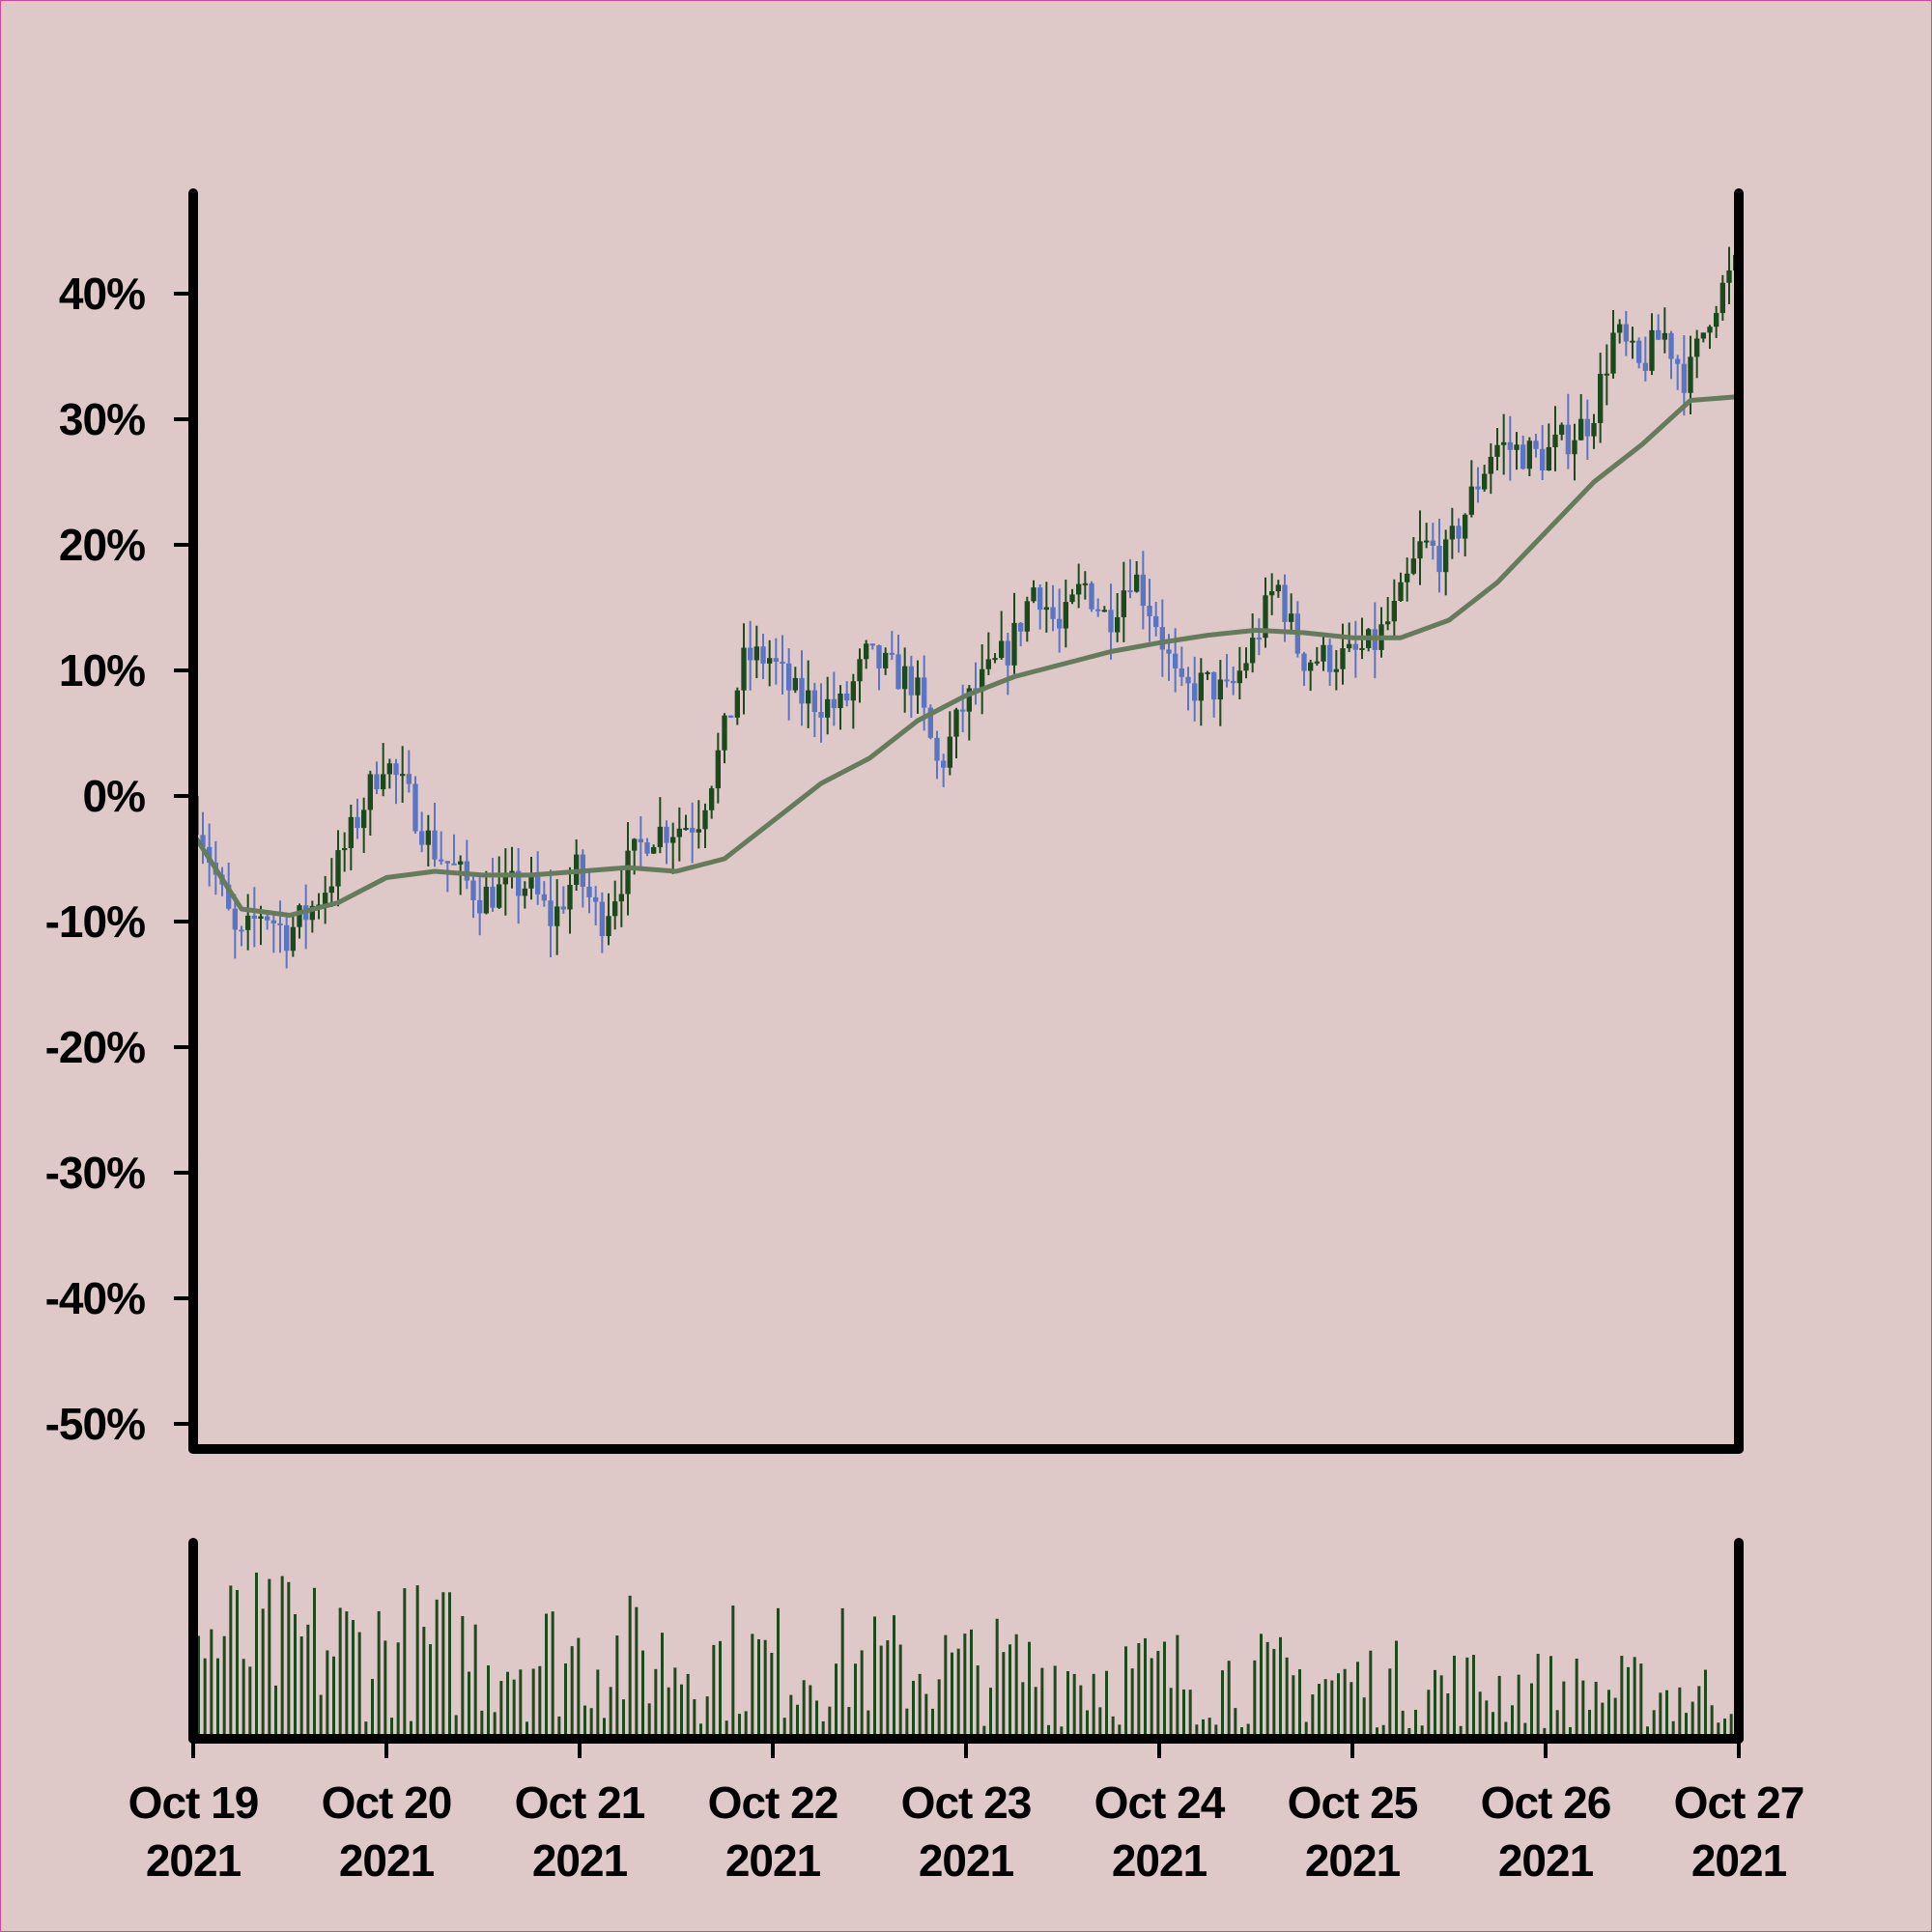 This screenshot has width=1932, height=1932. Describe the element at coordinates (1739, 1802) in the screenshot. I see `x-tick-label-date: Oct 27` at that location.